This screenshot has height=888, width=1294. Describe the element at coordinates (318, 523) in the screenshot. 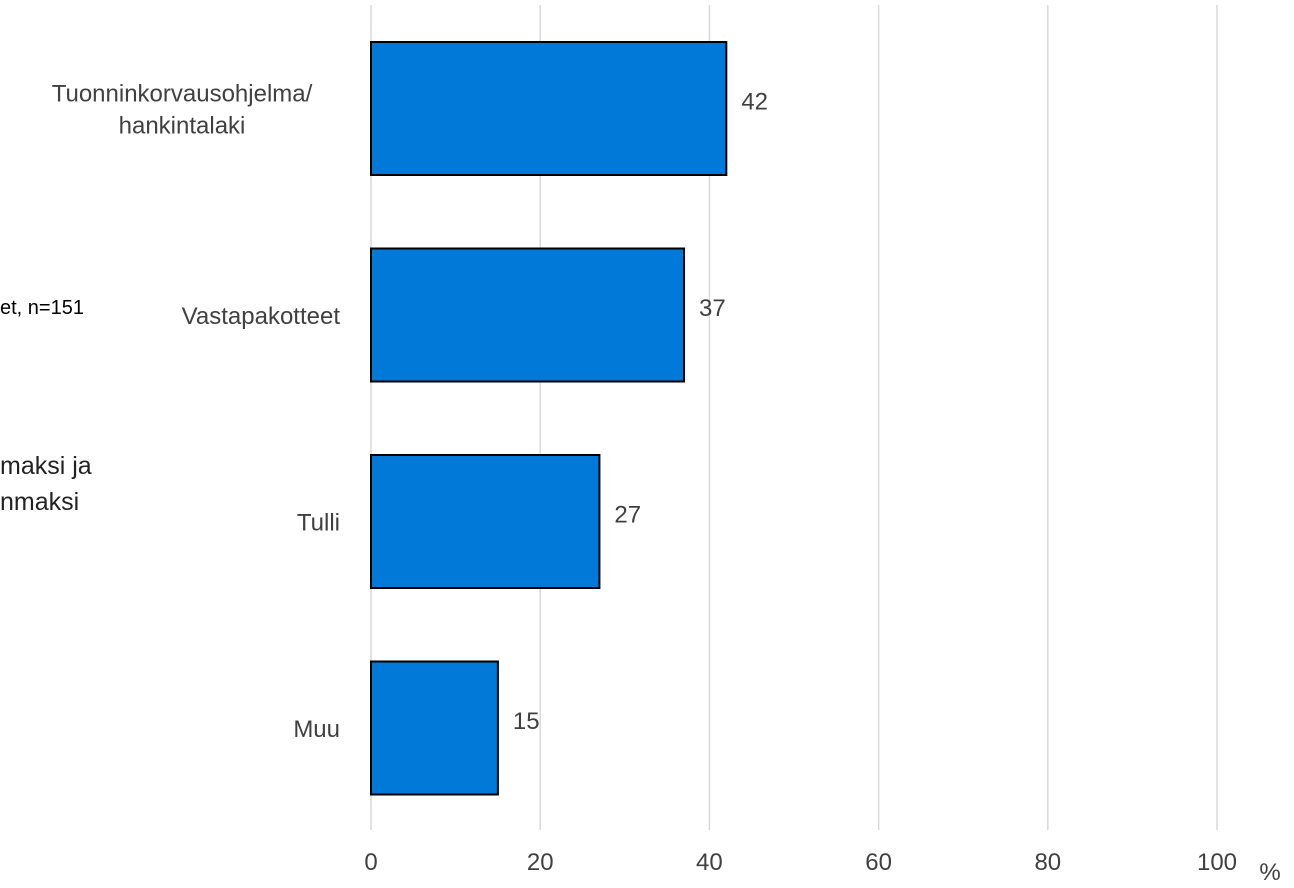

I see `category-label: Tulli` at that location.